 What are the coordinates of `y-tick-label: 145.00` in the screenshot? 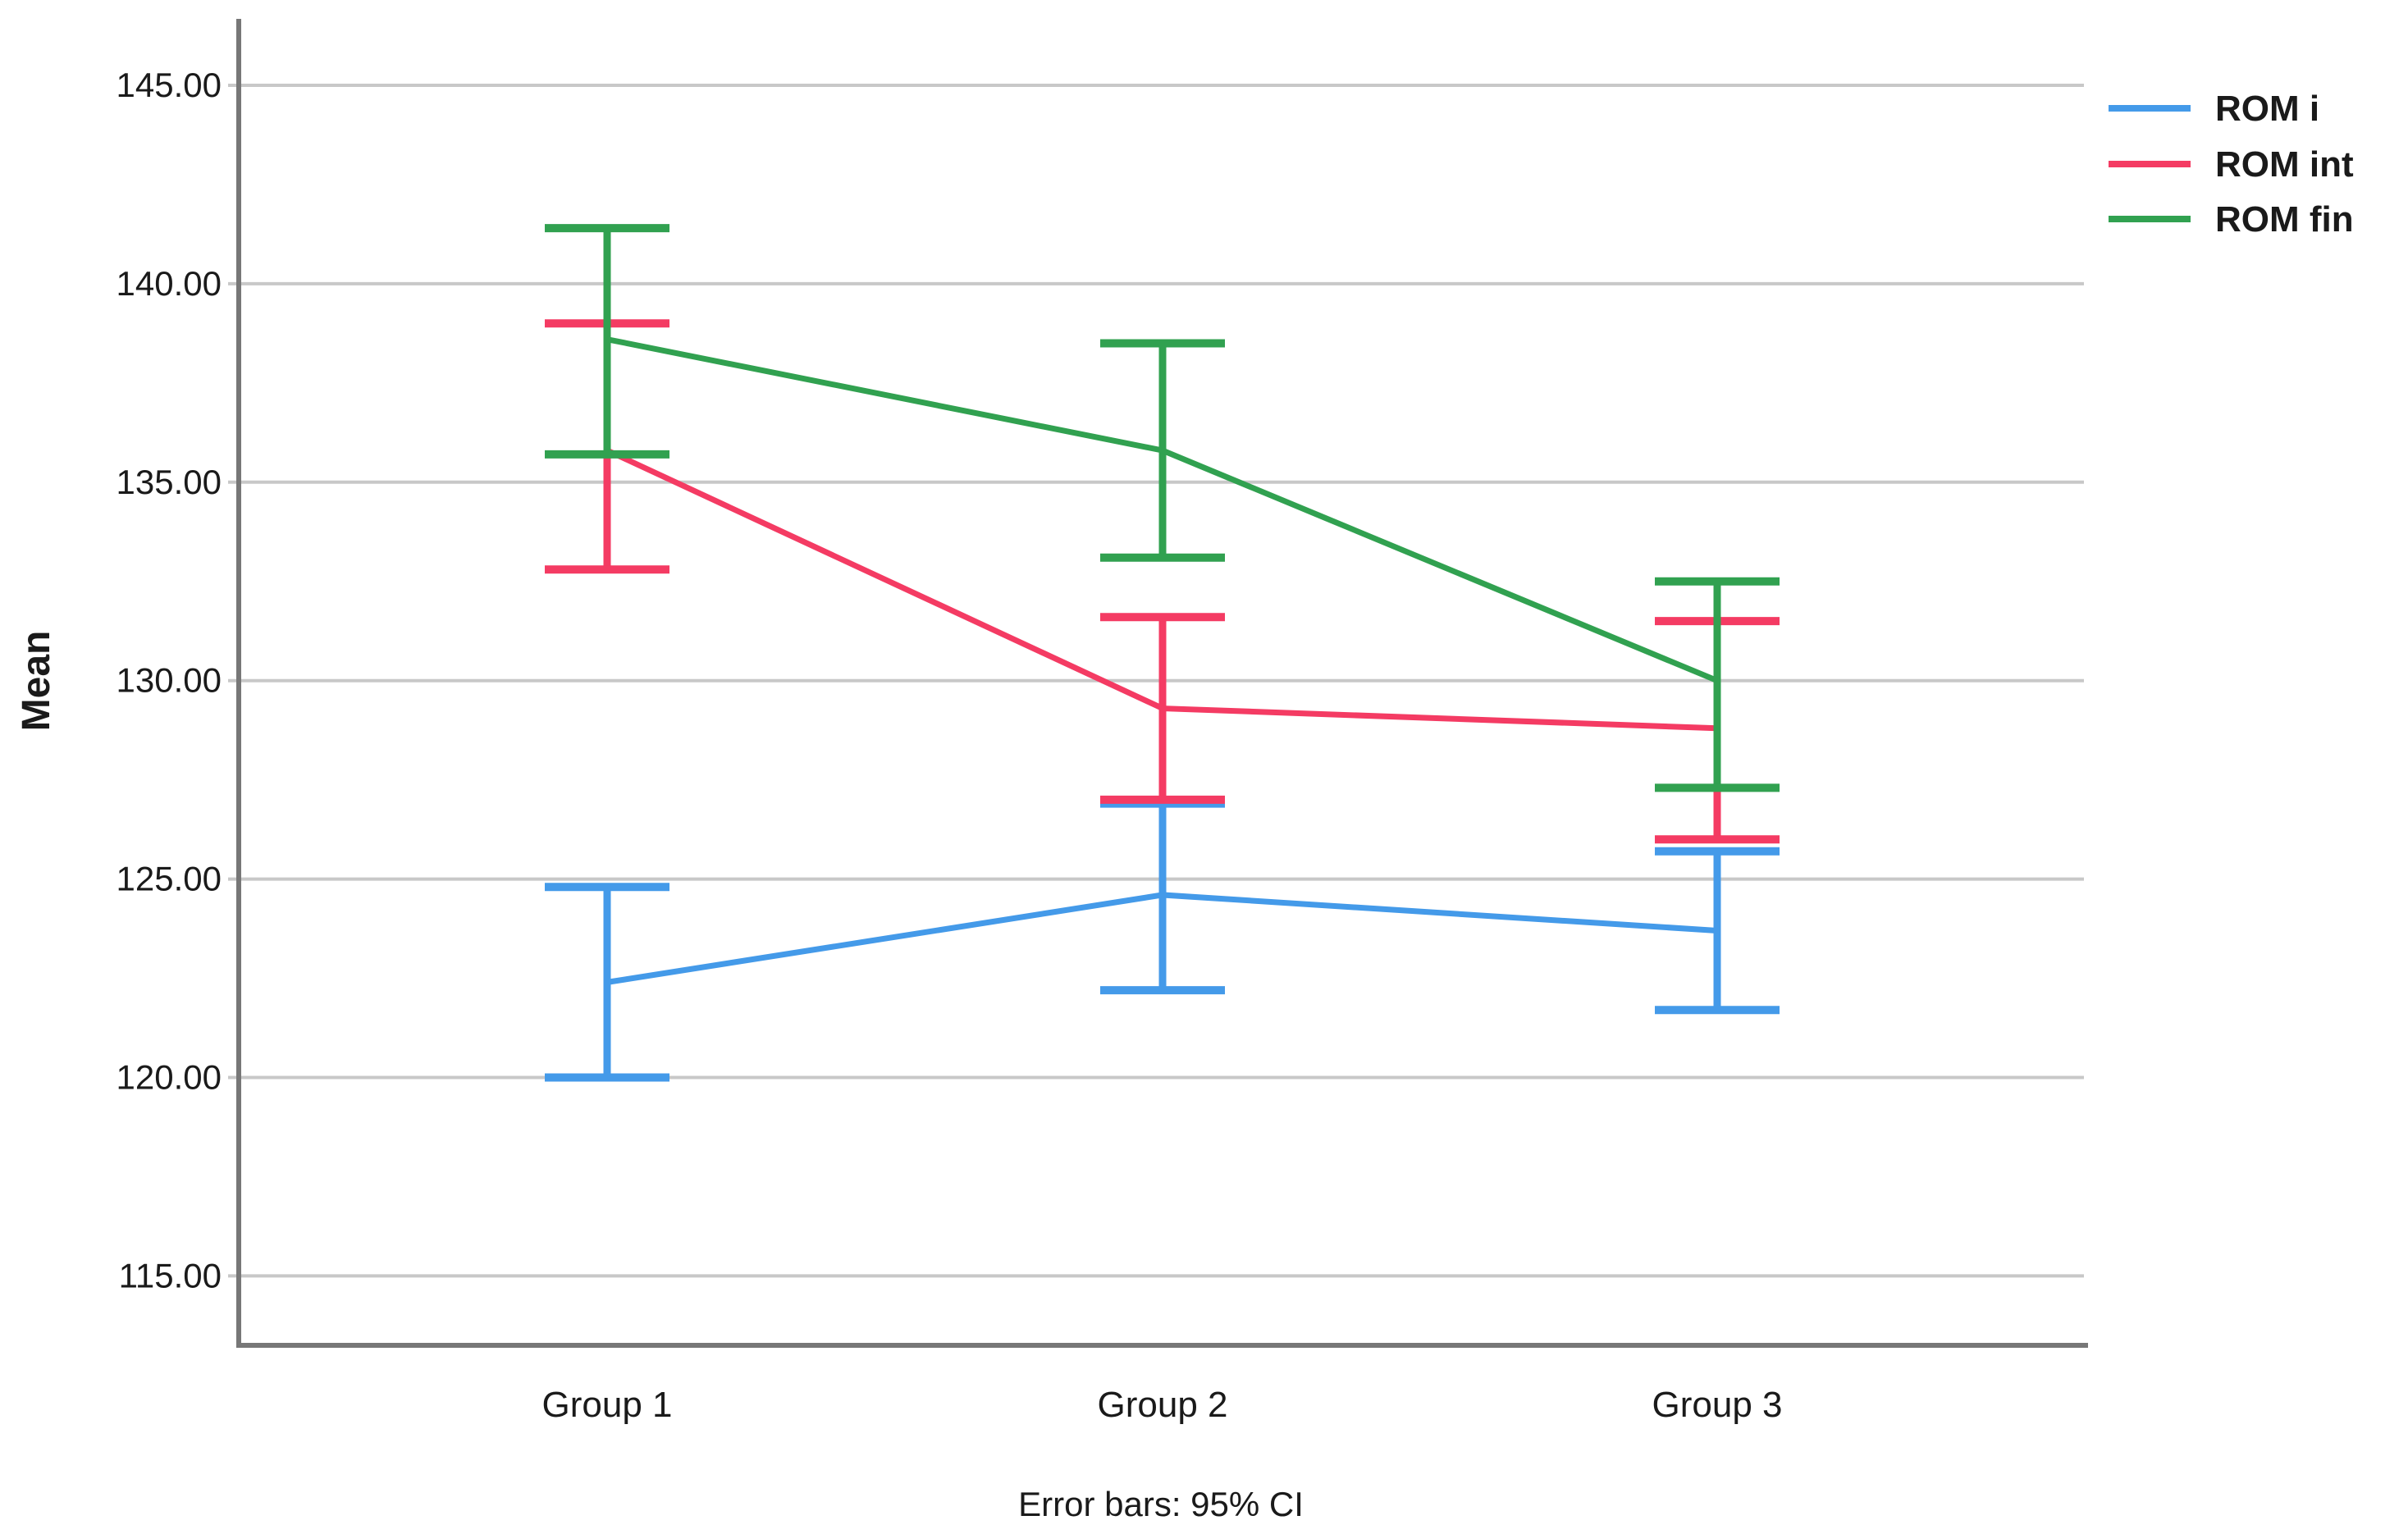 It's located at (169, 85).